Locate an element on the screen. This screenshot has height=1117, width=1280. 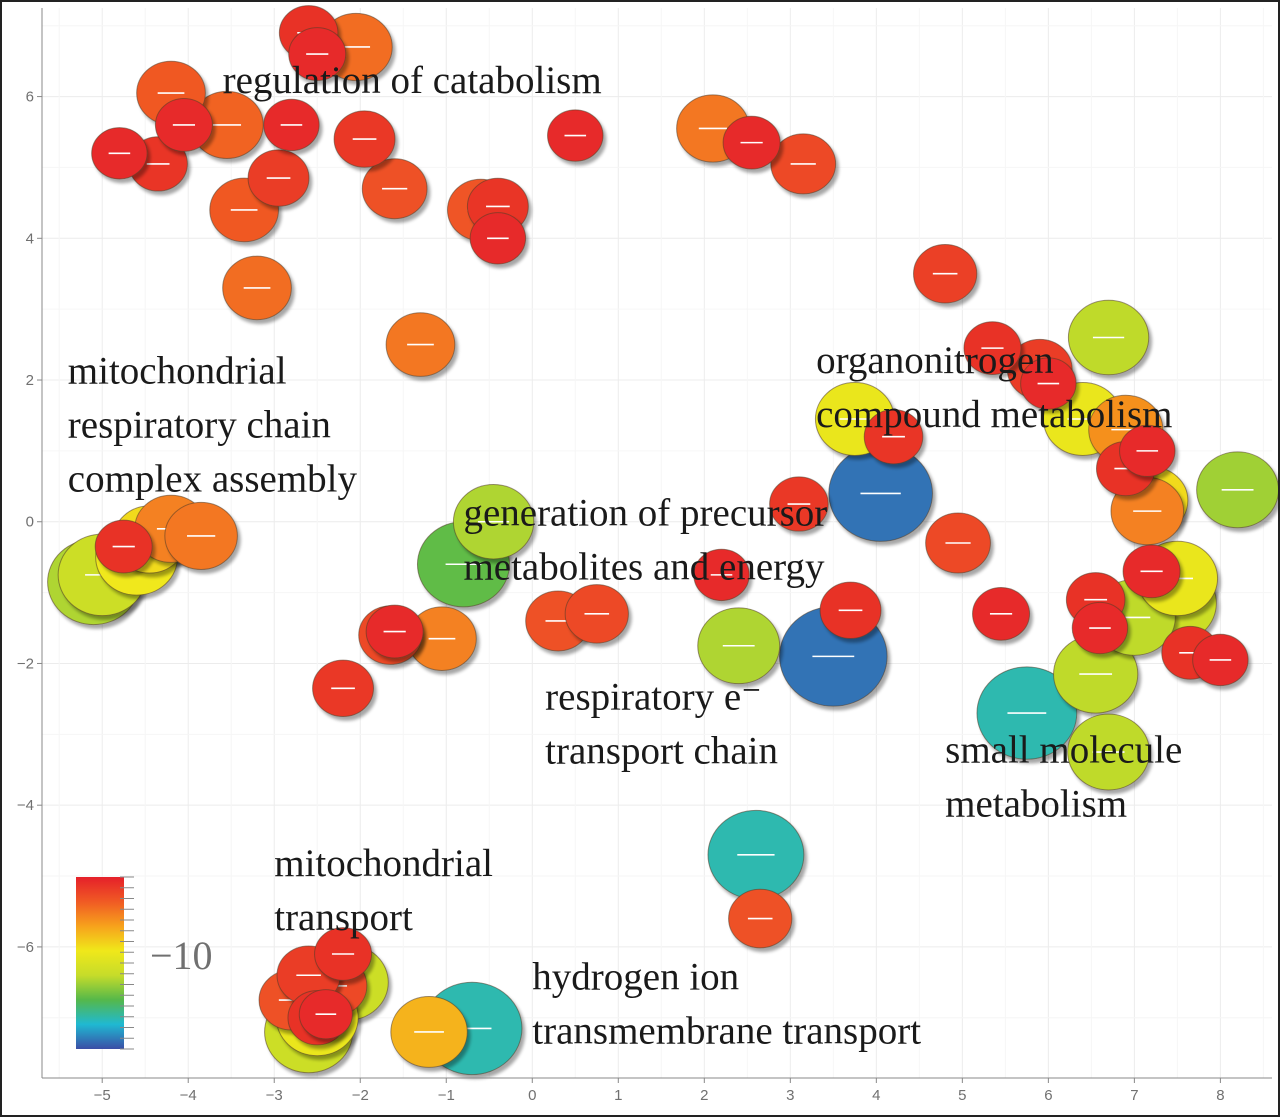
x-tick-label: 0 is located at coordinates (532, 1095).